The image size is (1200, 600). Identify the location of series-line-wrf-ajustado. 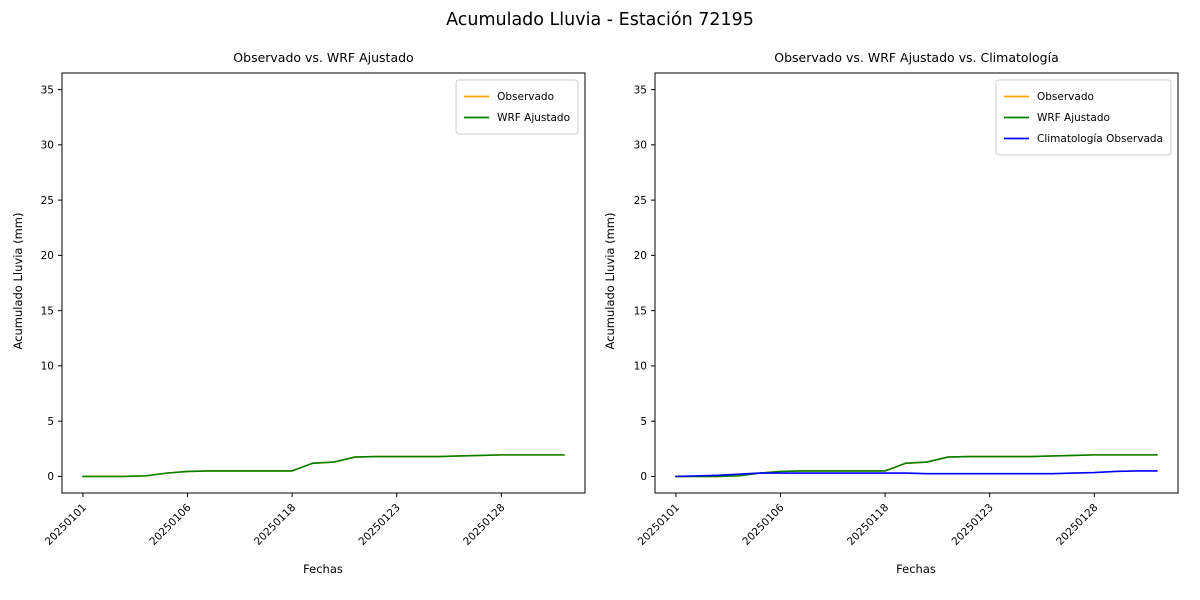
(323, 466).